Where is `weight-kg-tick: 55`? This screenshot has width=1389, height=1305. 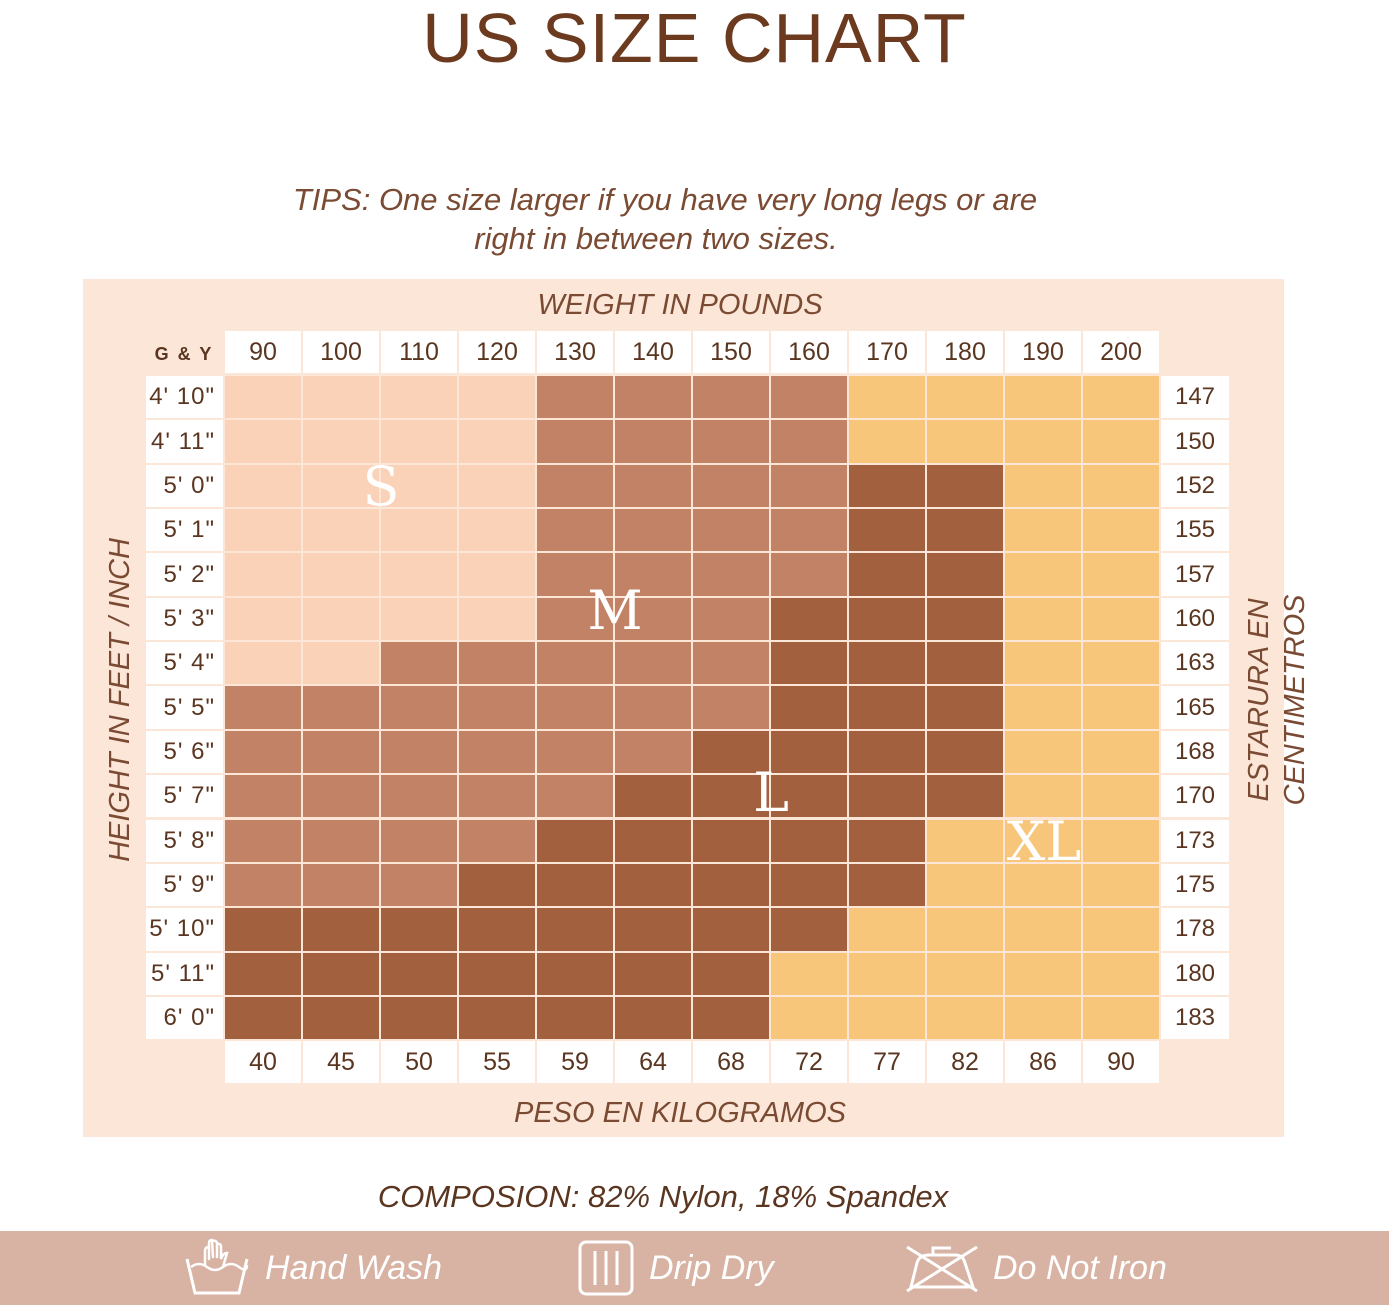 weight-kg-tick: 55 is located at coordinates (497, 1062).